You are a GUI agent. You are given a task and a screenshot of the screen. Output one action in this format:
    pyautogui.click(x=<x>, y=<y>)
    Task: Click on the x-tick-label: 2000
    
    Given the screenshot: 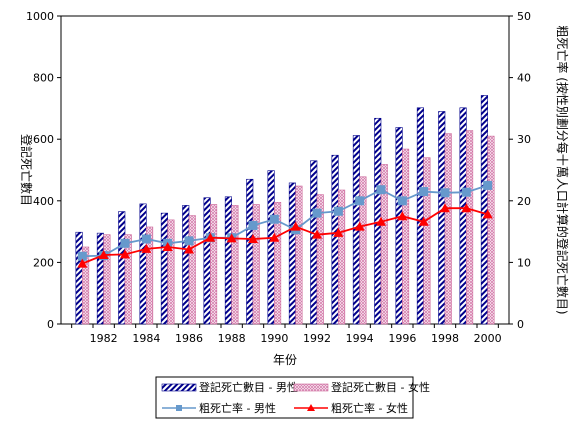 What is the action you would take?
    pyautogui.click(x=488, y=338)
    